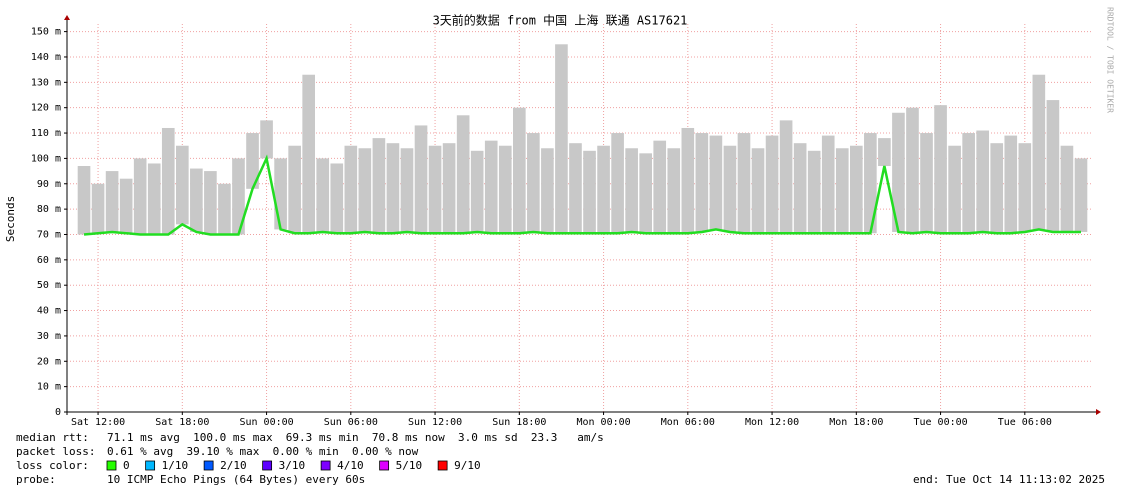 This screenshot has width=1121, height=494. I want to click on x-tick-label: Sun 12:00, so click(435, 422).